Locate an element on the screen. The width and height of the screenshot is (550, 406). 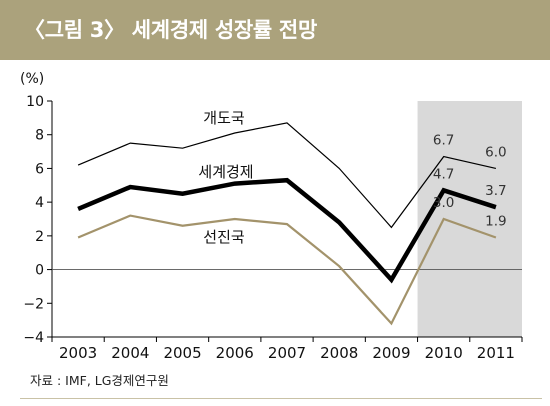
x-tick-label: 2011 is located at coordinates (496, 353).